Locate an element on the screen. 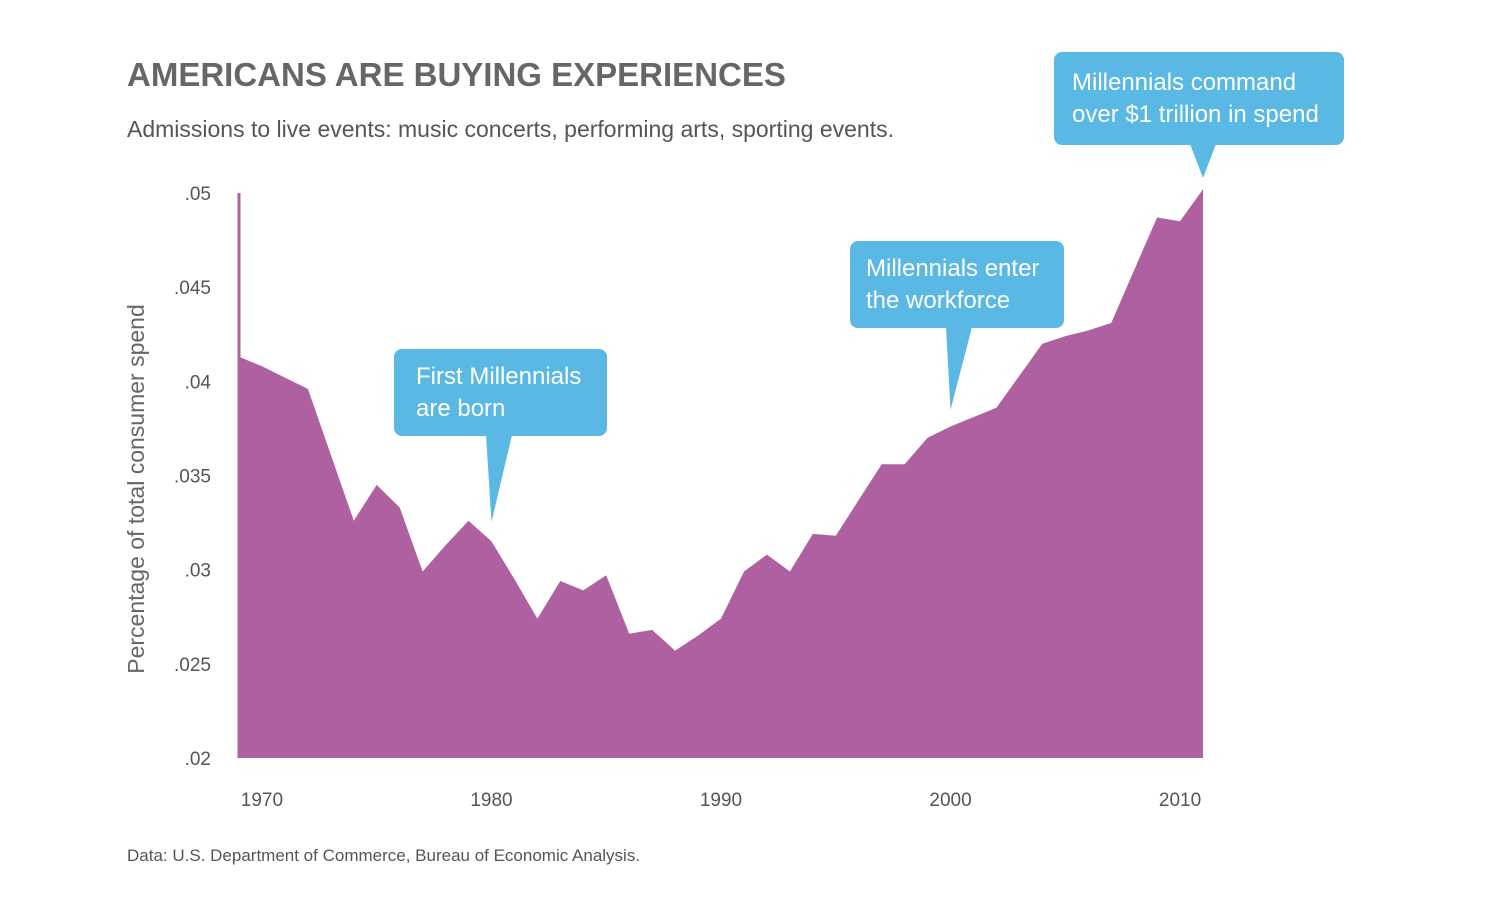  y-tick-label: .025 is located at coordinates (192, 665).